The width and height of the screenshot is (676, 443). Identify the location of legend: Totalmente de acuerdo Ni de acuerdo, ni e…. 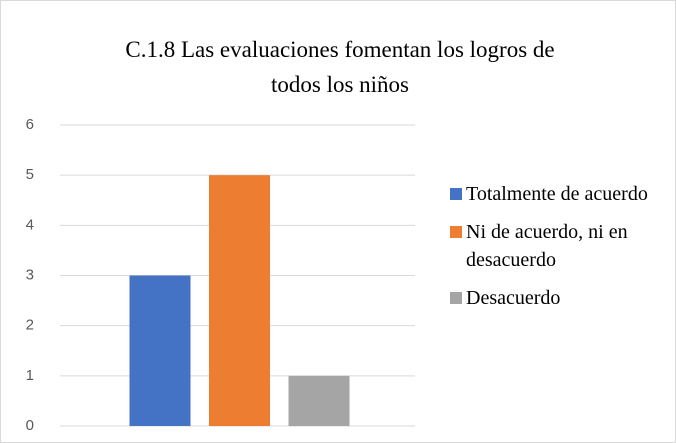
(550, 251).